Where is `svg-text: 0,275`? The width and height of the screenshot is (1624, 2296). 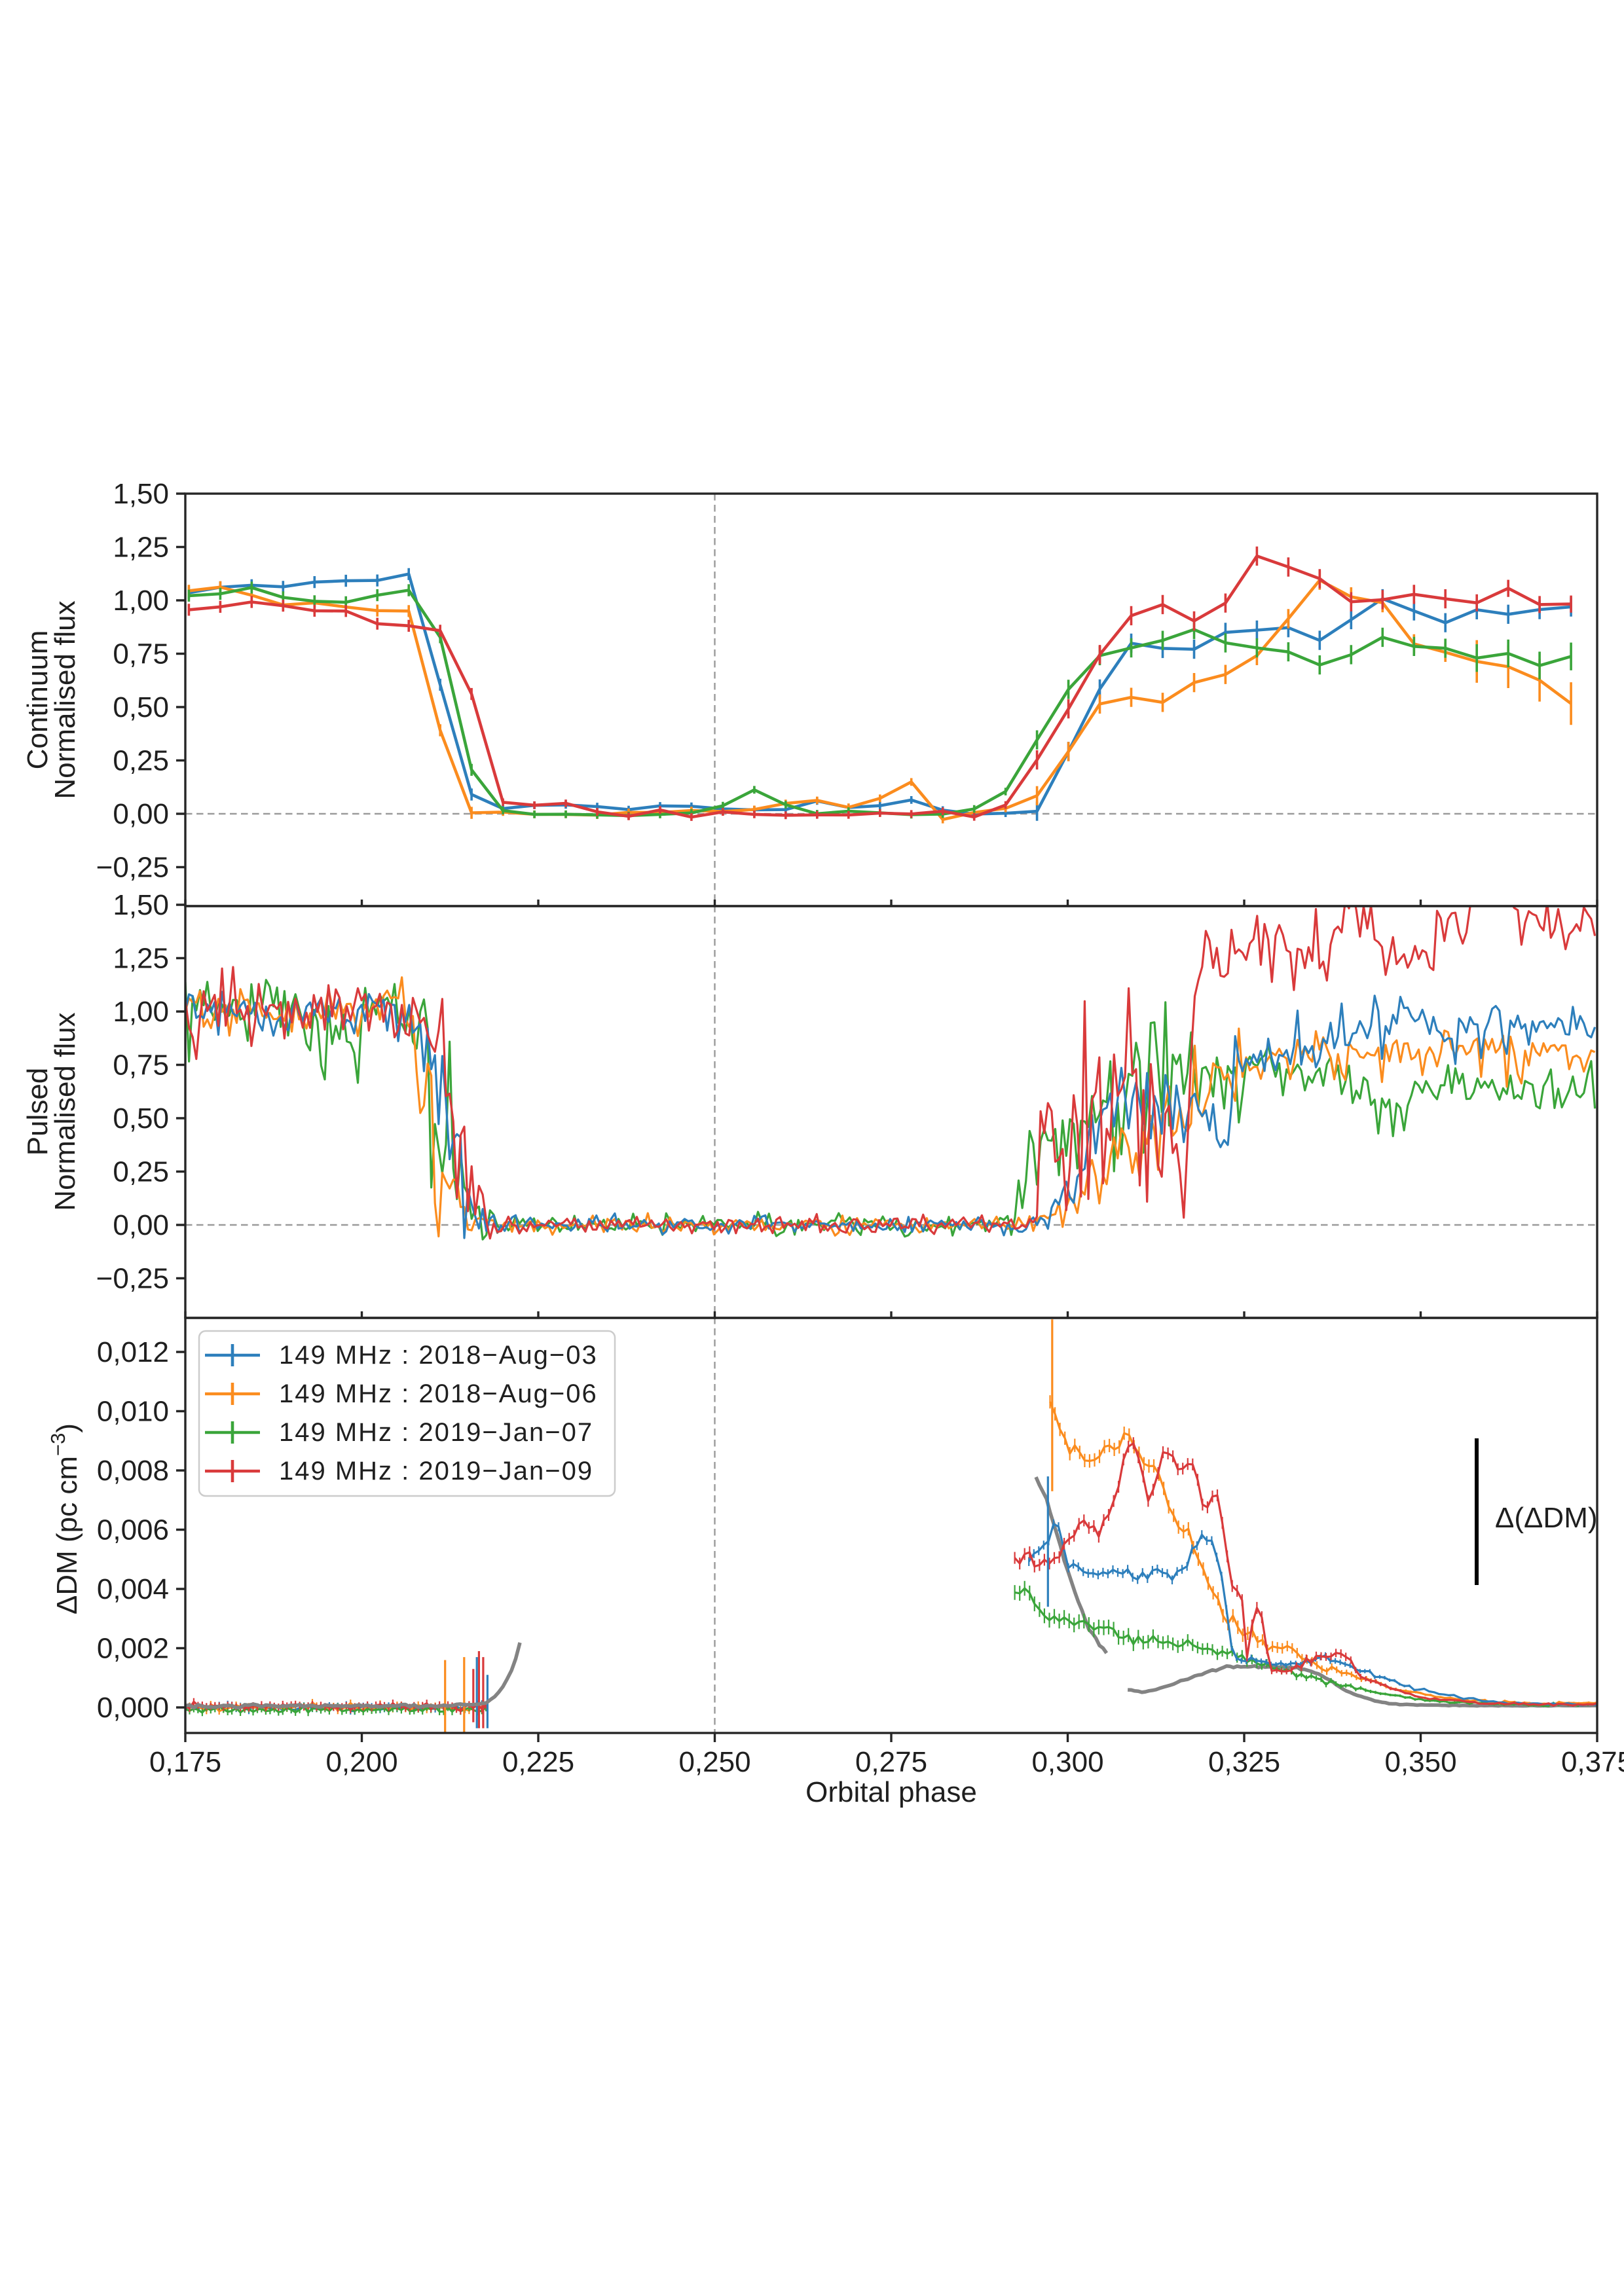
svg-text: 0,275 is located at coordinates (891, 1762).